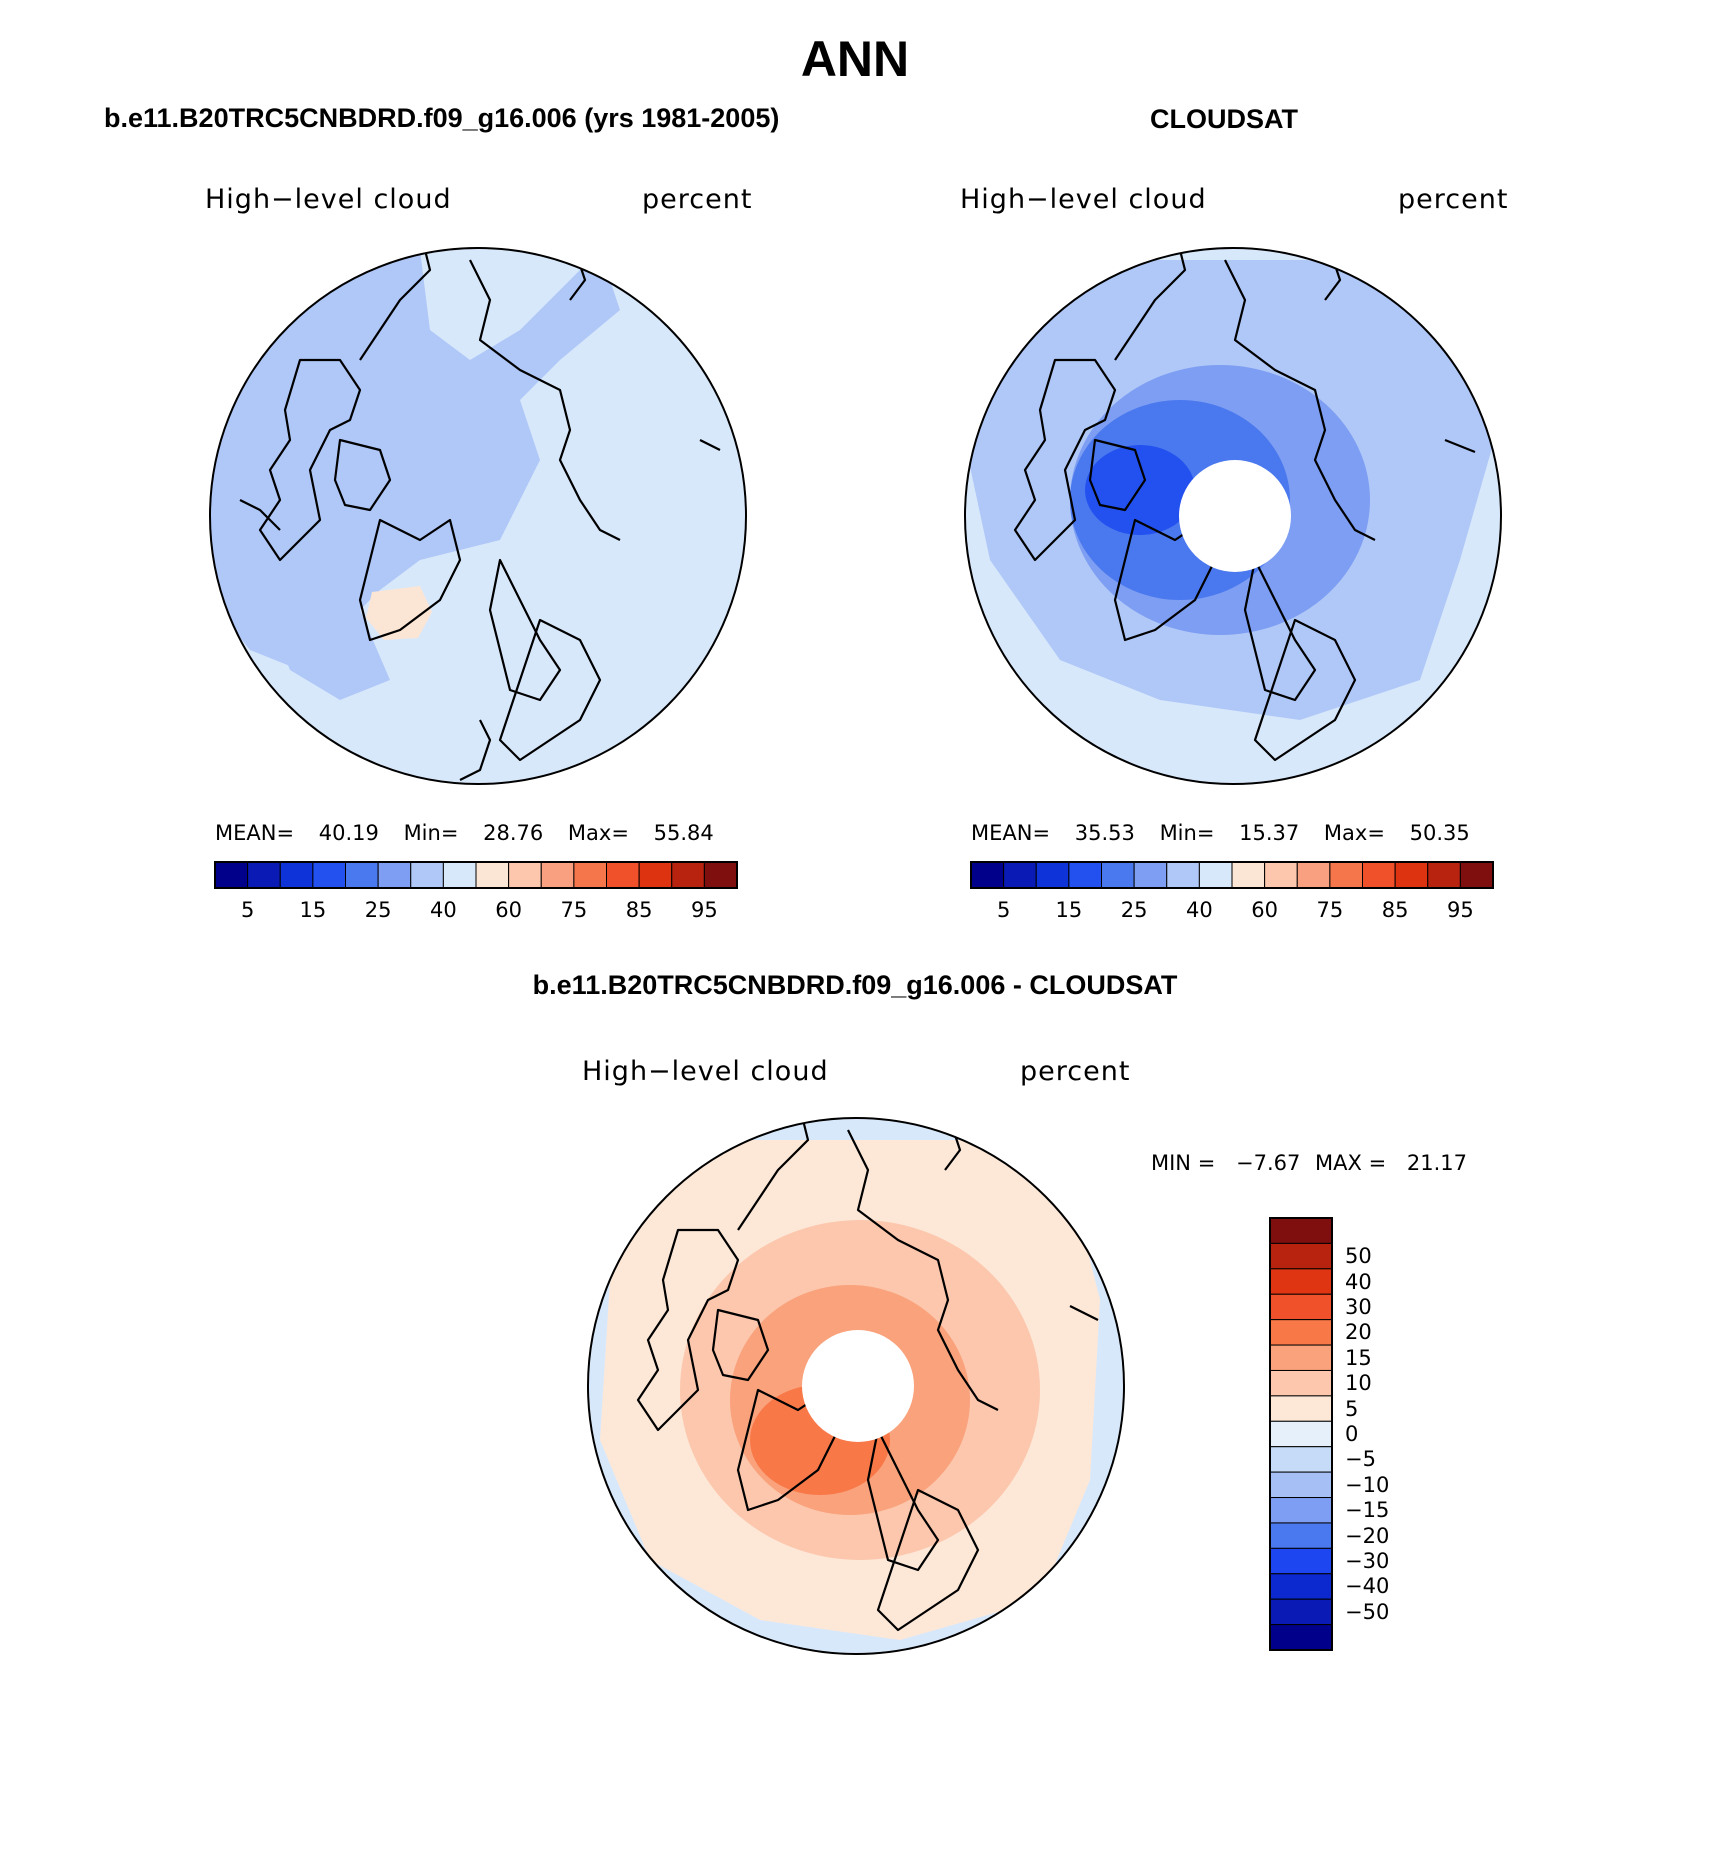 This screenshot has width=1710, height=1863. I want to click on obs-colorbar-tick-label: 75, so click(1330, 910).